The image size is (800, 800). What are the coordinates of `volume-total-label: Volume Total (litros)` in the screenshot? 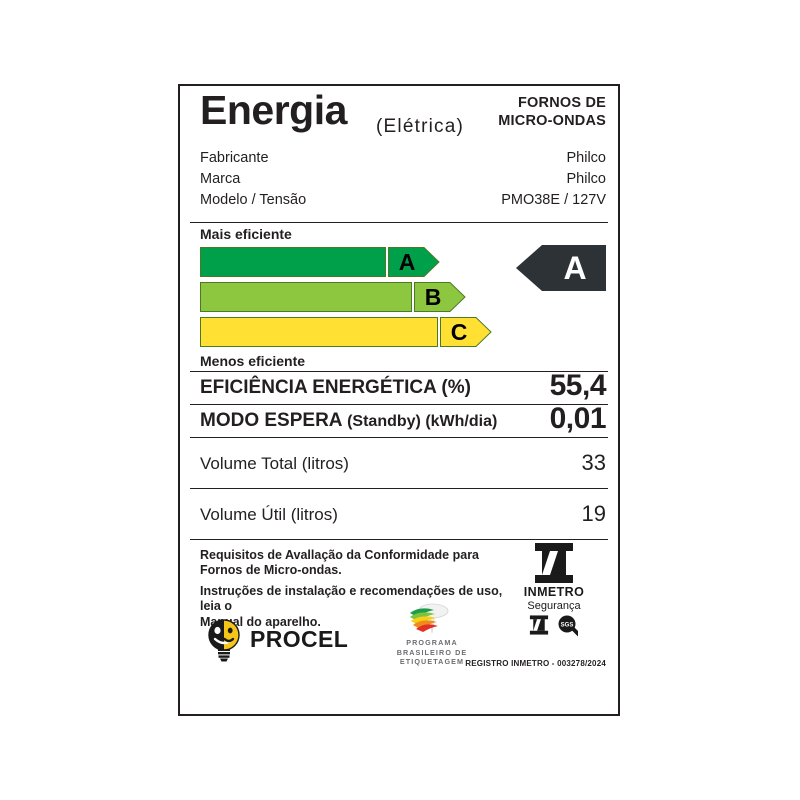 It's located at (274, 463).